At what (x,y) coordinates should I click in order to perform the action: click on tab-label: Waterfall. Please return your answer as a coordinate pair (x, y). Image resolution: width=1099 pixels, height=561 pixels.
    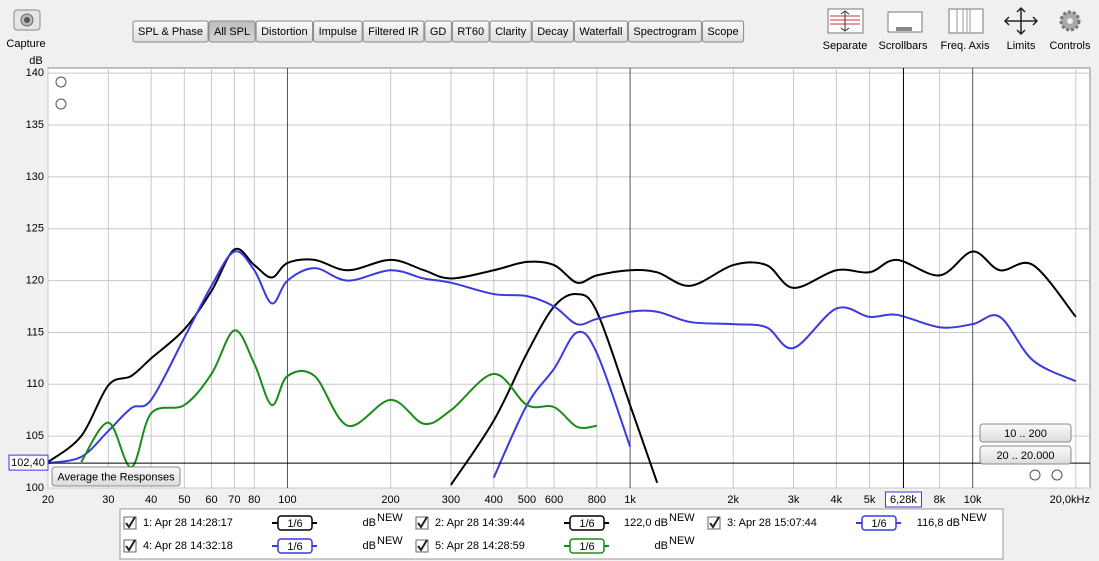
    Looking at the image, I should click on (600, 32).